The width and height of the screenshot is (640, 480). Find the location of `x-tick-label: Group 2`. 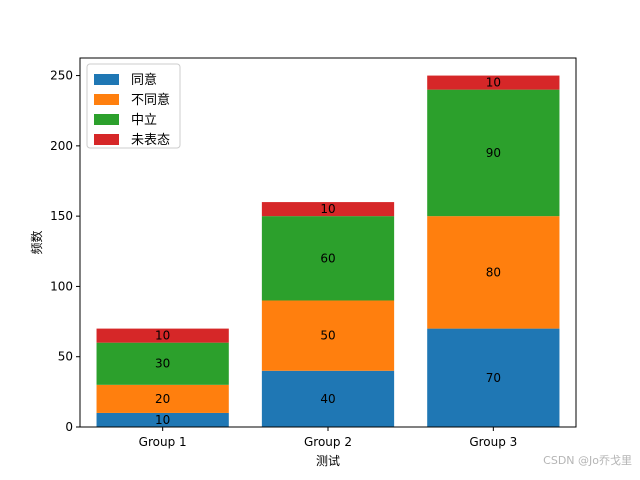

x-tick-label: Group 2 is located at coordinates (328, 442).